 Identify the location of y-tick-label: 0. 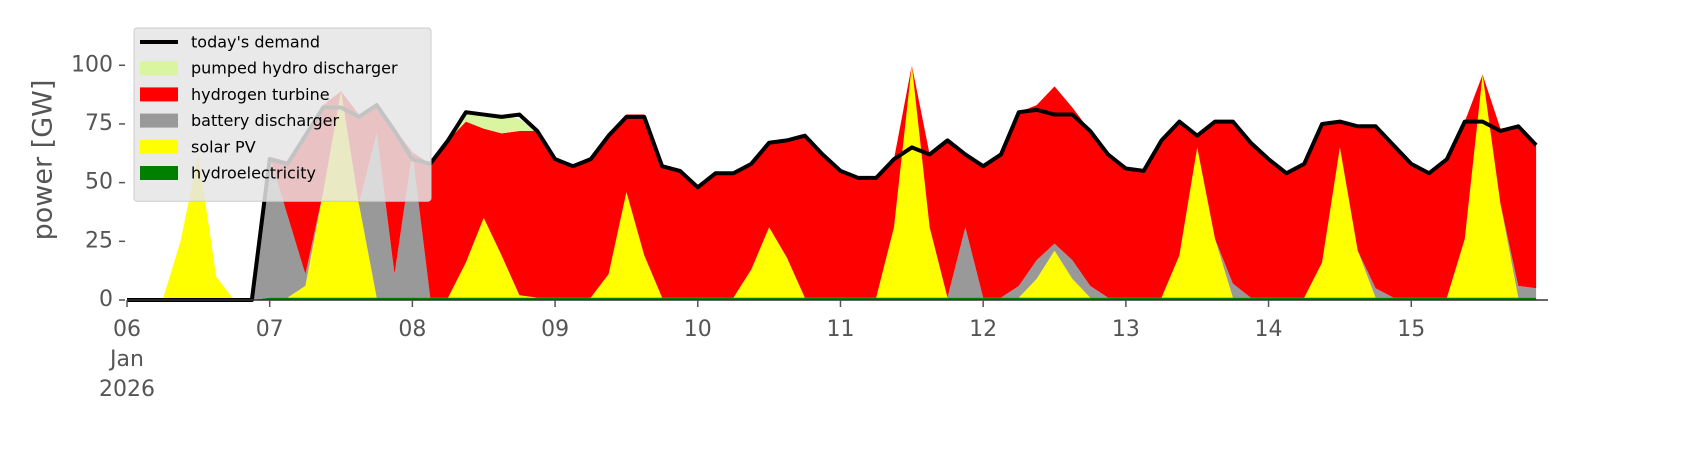
(106, 299).